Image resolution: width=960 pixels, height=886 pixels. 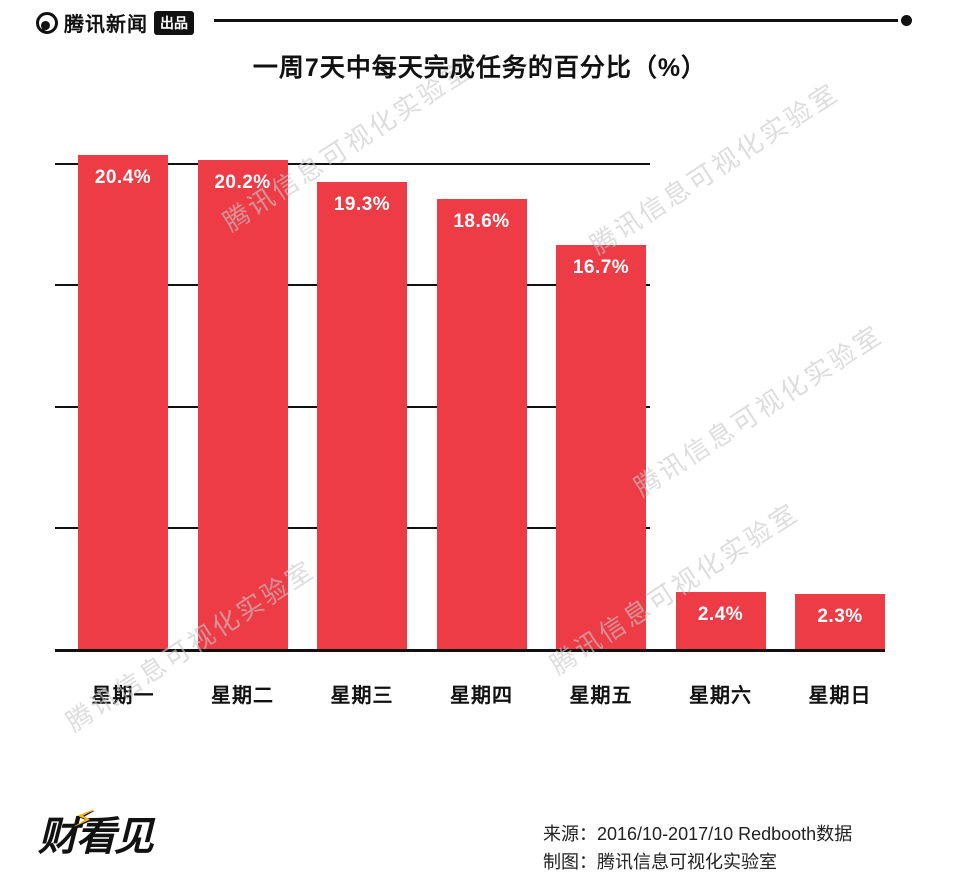 I want to click on source-line: 来源：2016/10-2017/10 Redbooth数据, so click(x=698, y=834).